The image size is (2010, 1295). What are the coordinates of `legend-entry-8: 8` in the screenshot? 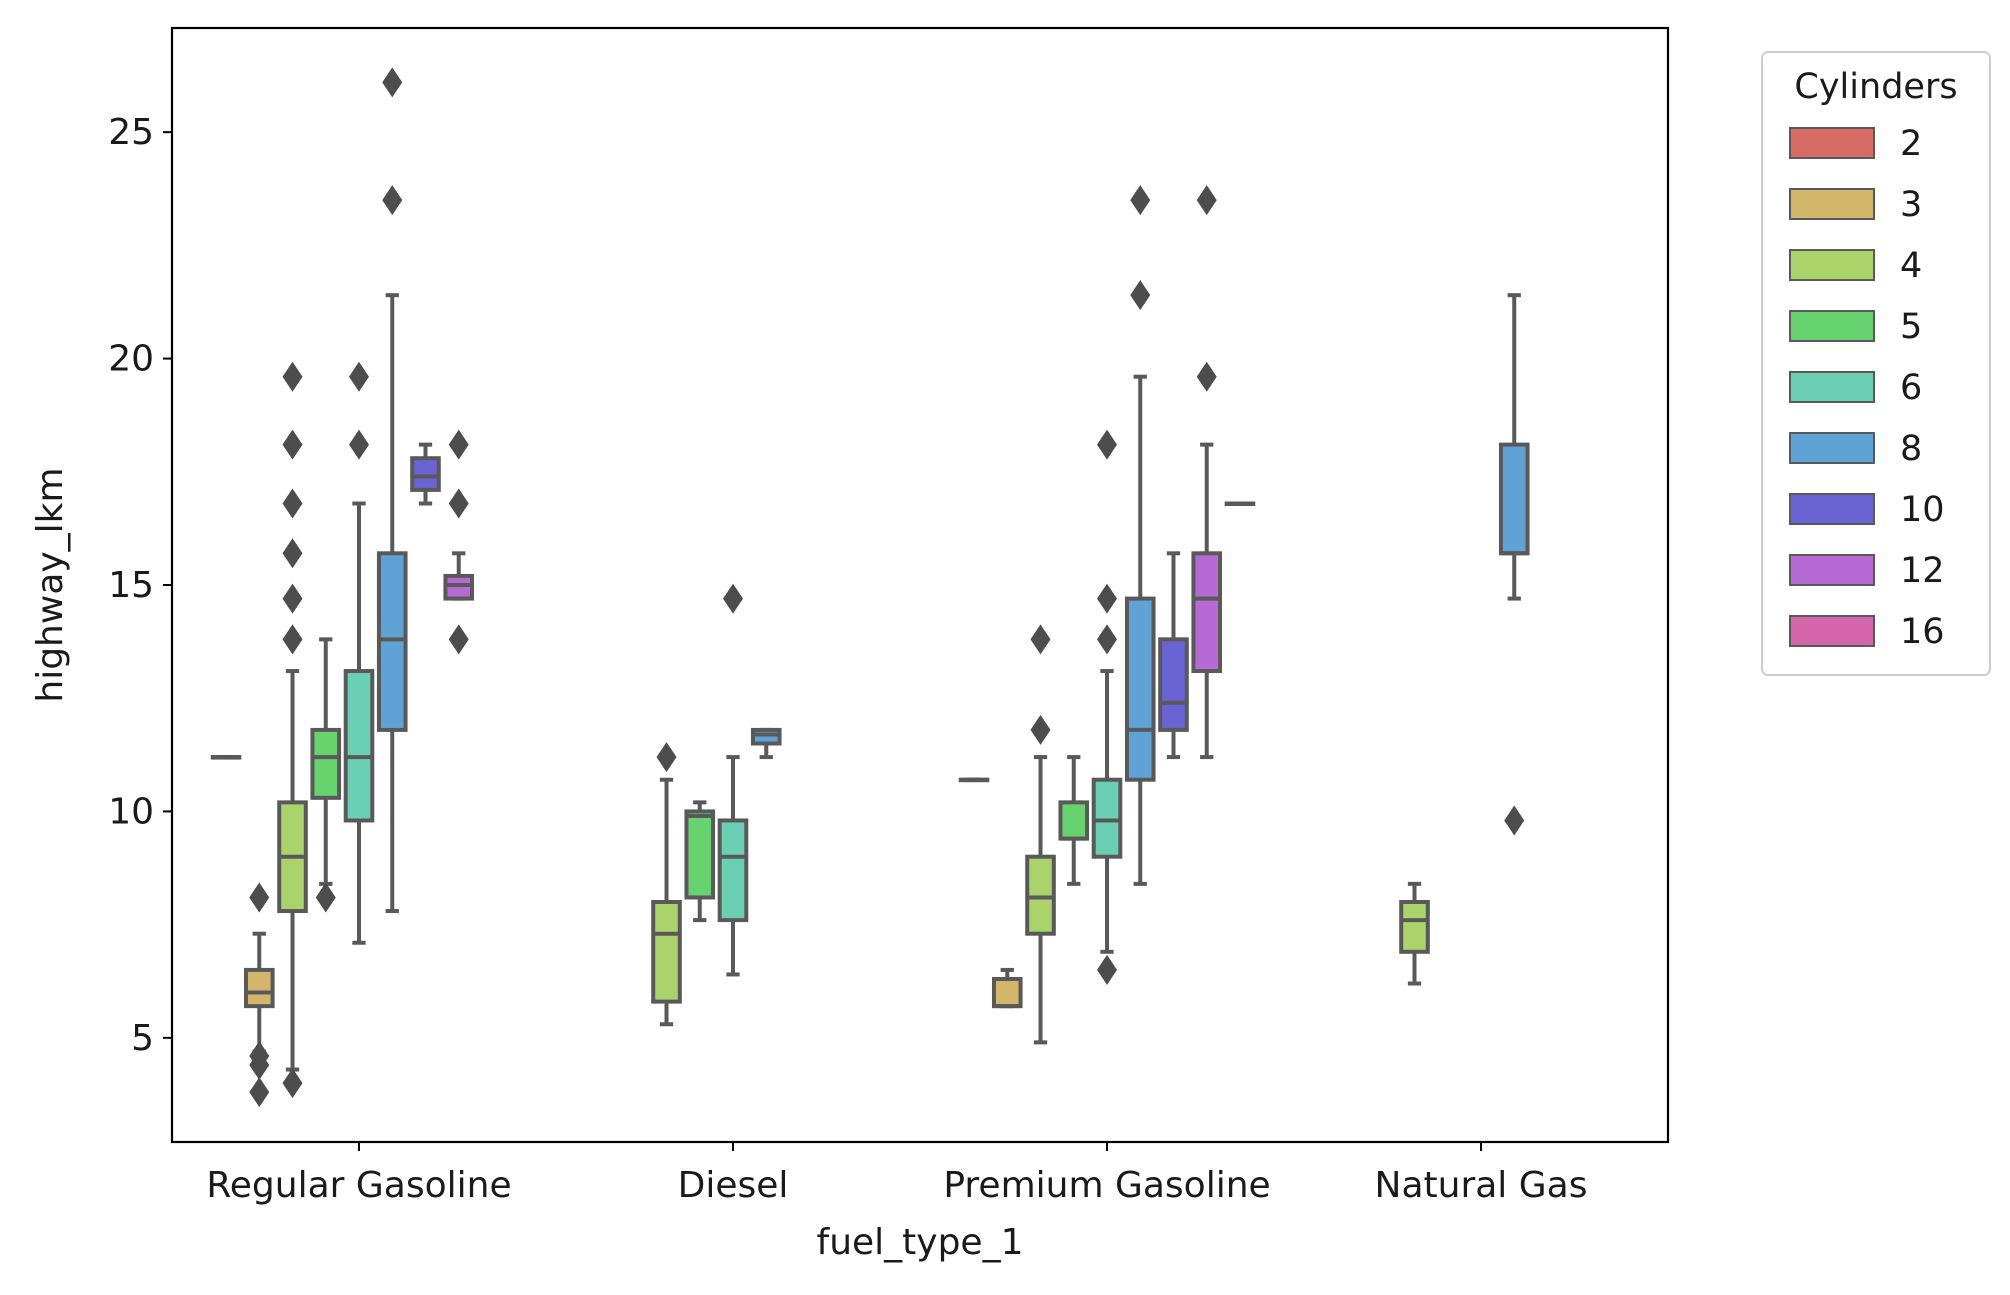 It's located at (1855, 449).